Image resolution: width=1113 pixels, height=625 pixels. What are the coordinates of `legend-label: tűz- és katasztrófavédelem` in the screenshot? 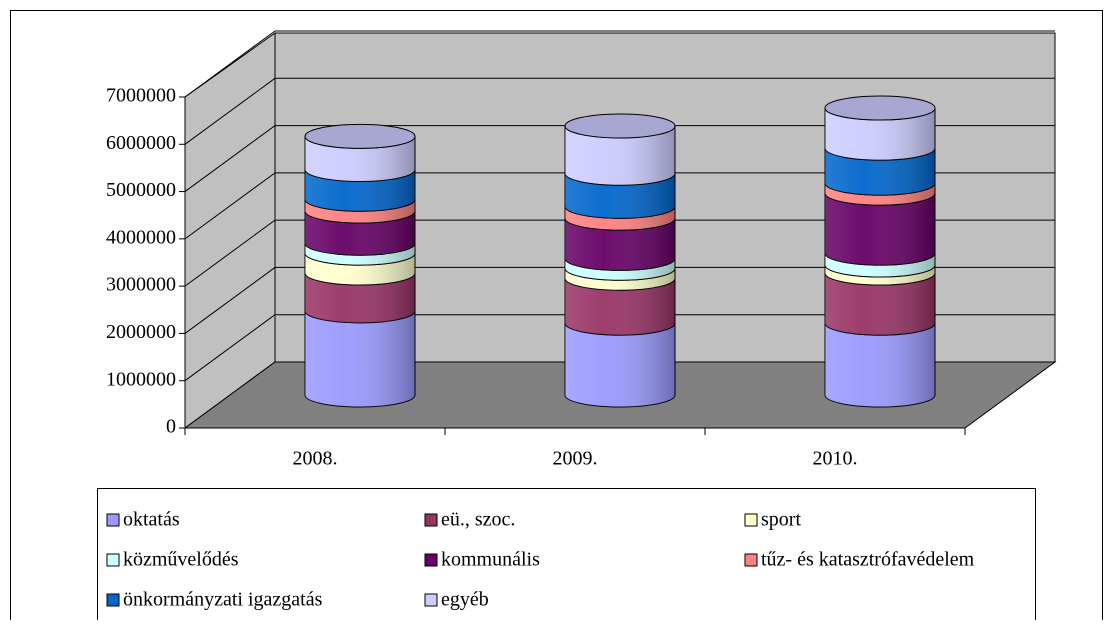 It's located at (868, 560).